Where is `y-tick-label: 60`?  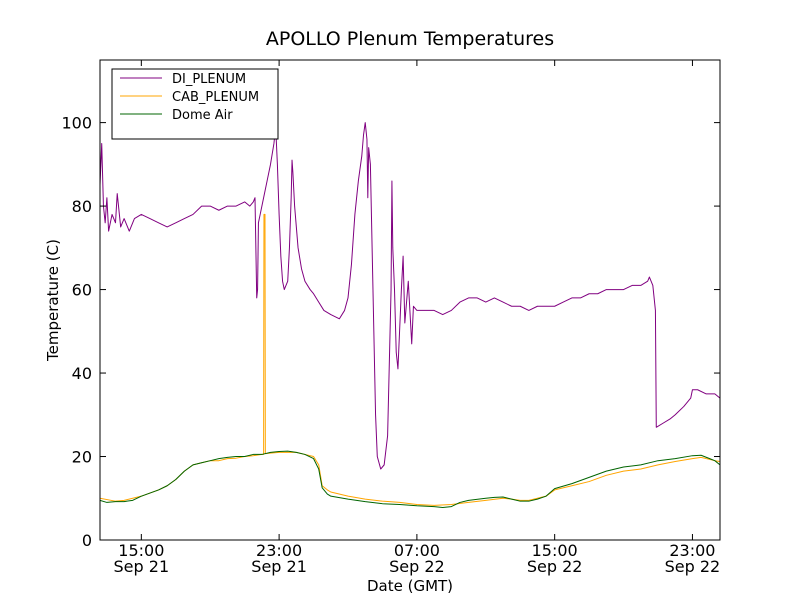
y-tick-label: 60 is located at coordinates (82, 290).